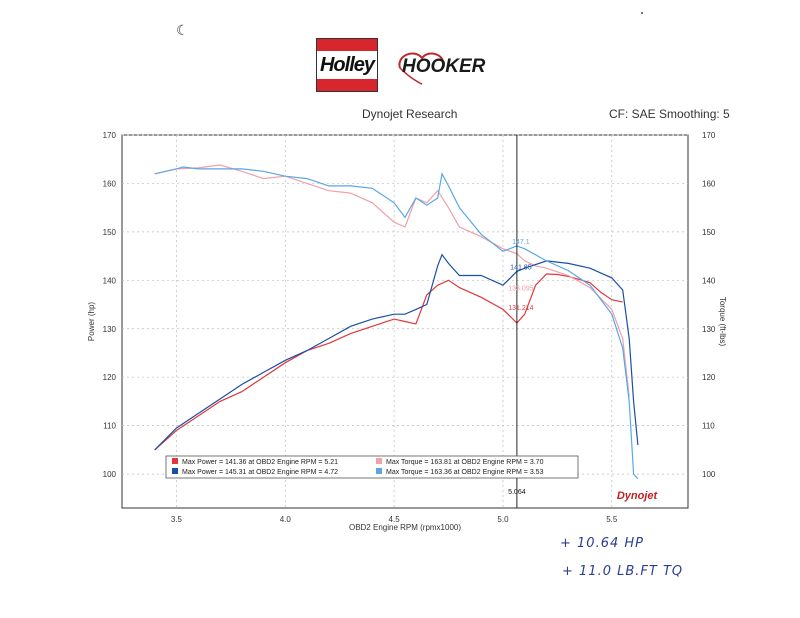 The width and height of the screenshot is (800, 618). Describe the element at coordinates (520, 308) in the screenshot. I see `cursor-readout: 131.214` at that location.